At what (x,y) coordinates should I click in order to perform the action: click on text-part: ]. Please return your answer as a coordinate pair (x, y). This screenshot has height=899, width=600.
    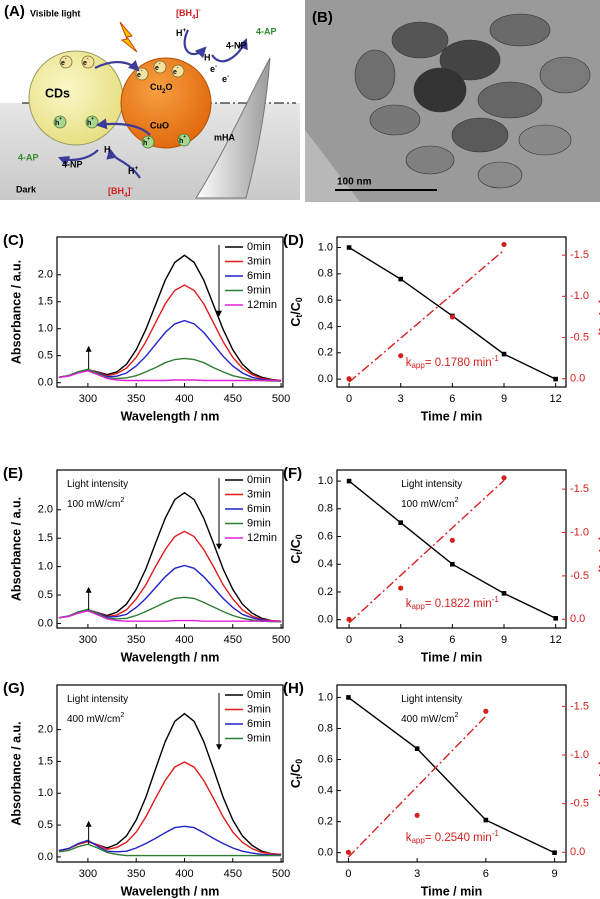
    Looking at the image, I should click on (197, 13).